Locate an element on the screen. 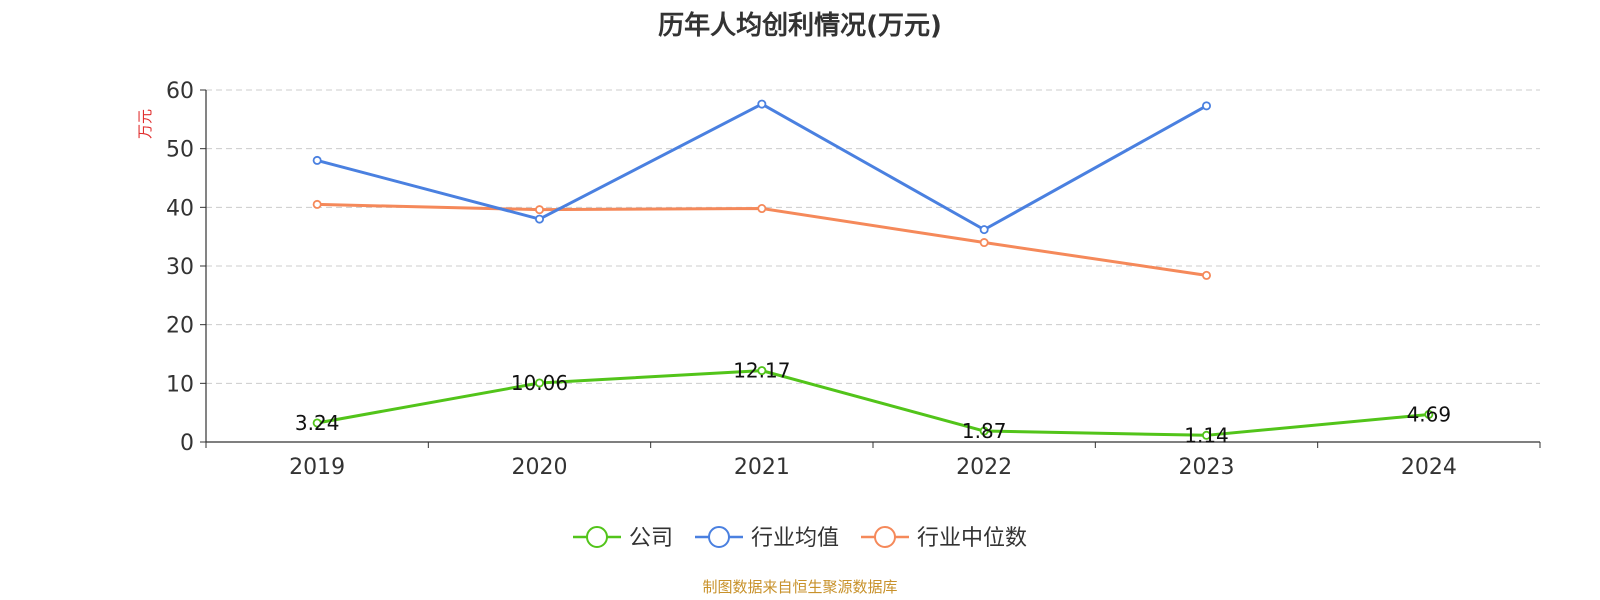  y-tick-label: 10 is located at coordinates (180, 384).